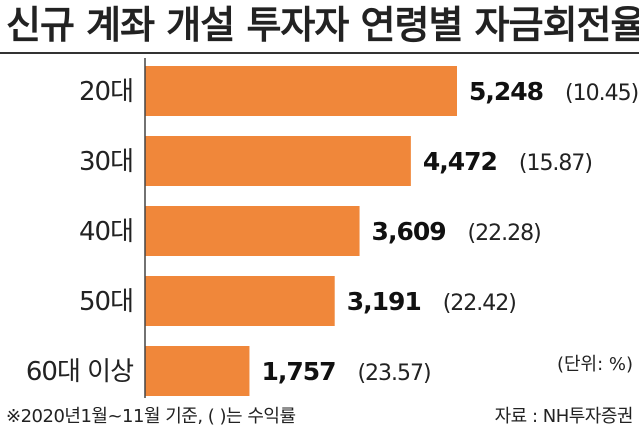 The image size is (639, 437). Describe the element at coordinates (601, 93) in the screenshot. I see `return-rate-label: (10.45)` at that location.